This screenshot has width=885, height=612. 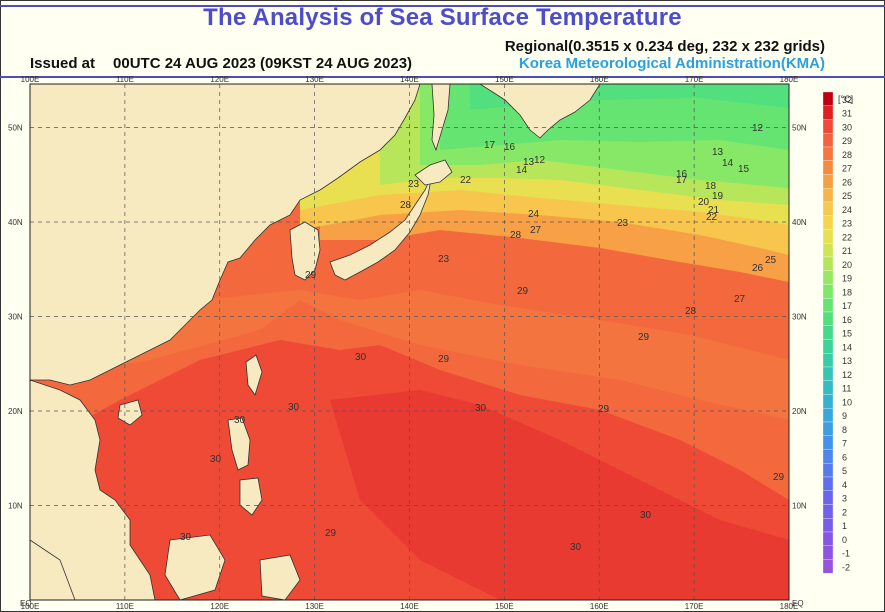 What do you see at coordinates (799, 317) in the screenshot?
I see `lat-label-right: 30N` at bounding box center [799, 317].